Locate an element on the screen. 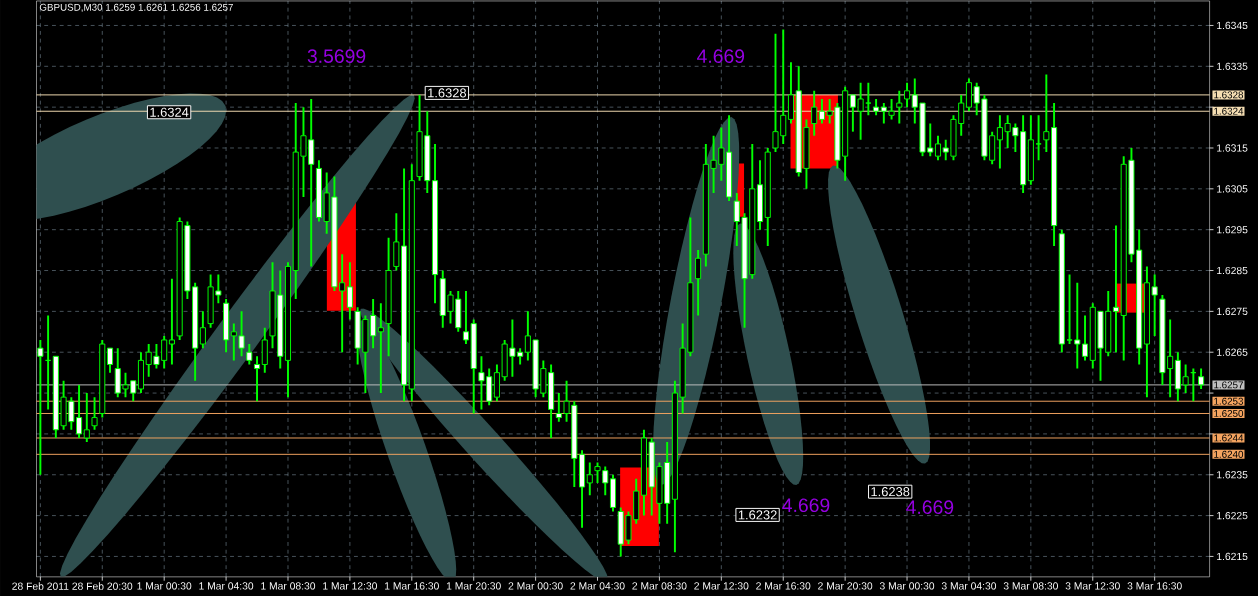 This screenshot has height=596, width=1258. y-tick-label: 1.6225 is located at coordinates (1232, 515).